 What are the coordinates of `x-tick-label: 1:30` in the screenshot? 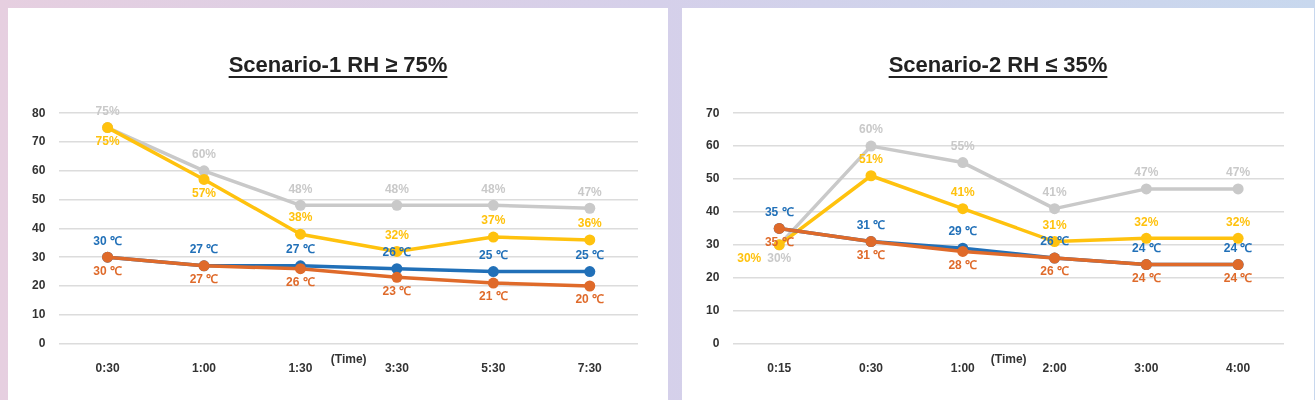 It's located at (300, 368).